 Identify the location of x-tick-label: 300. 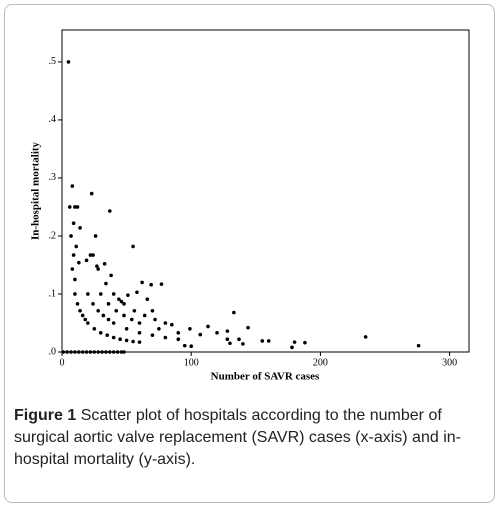
(449, 362).